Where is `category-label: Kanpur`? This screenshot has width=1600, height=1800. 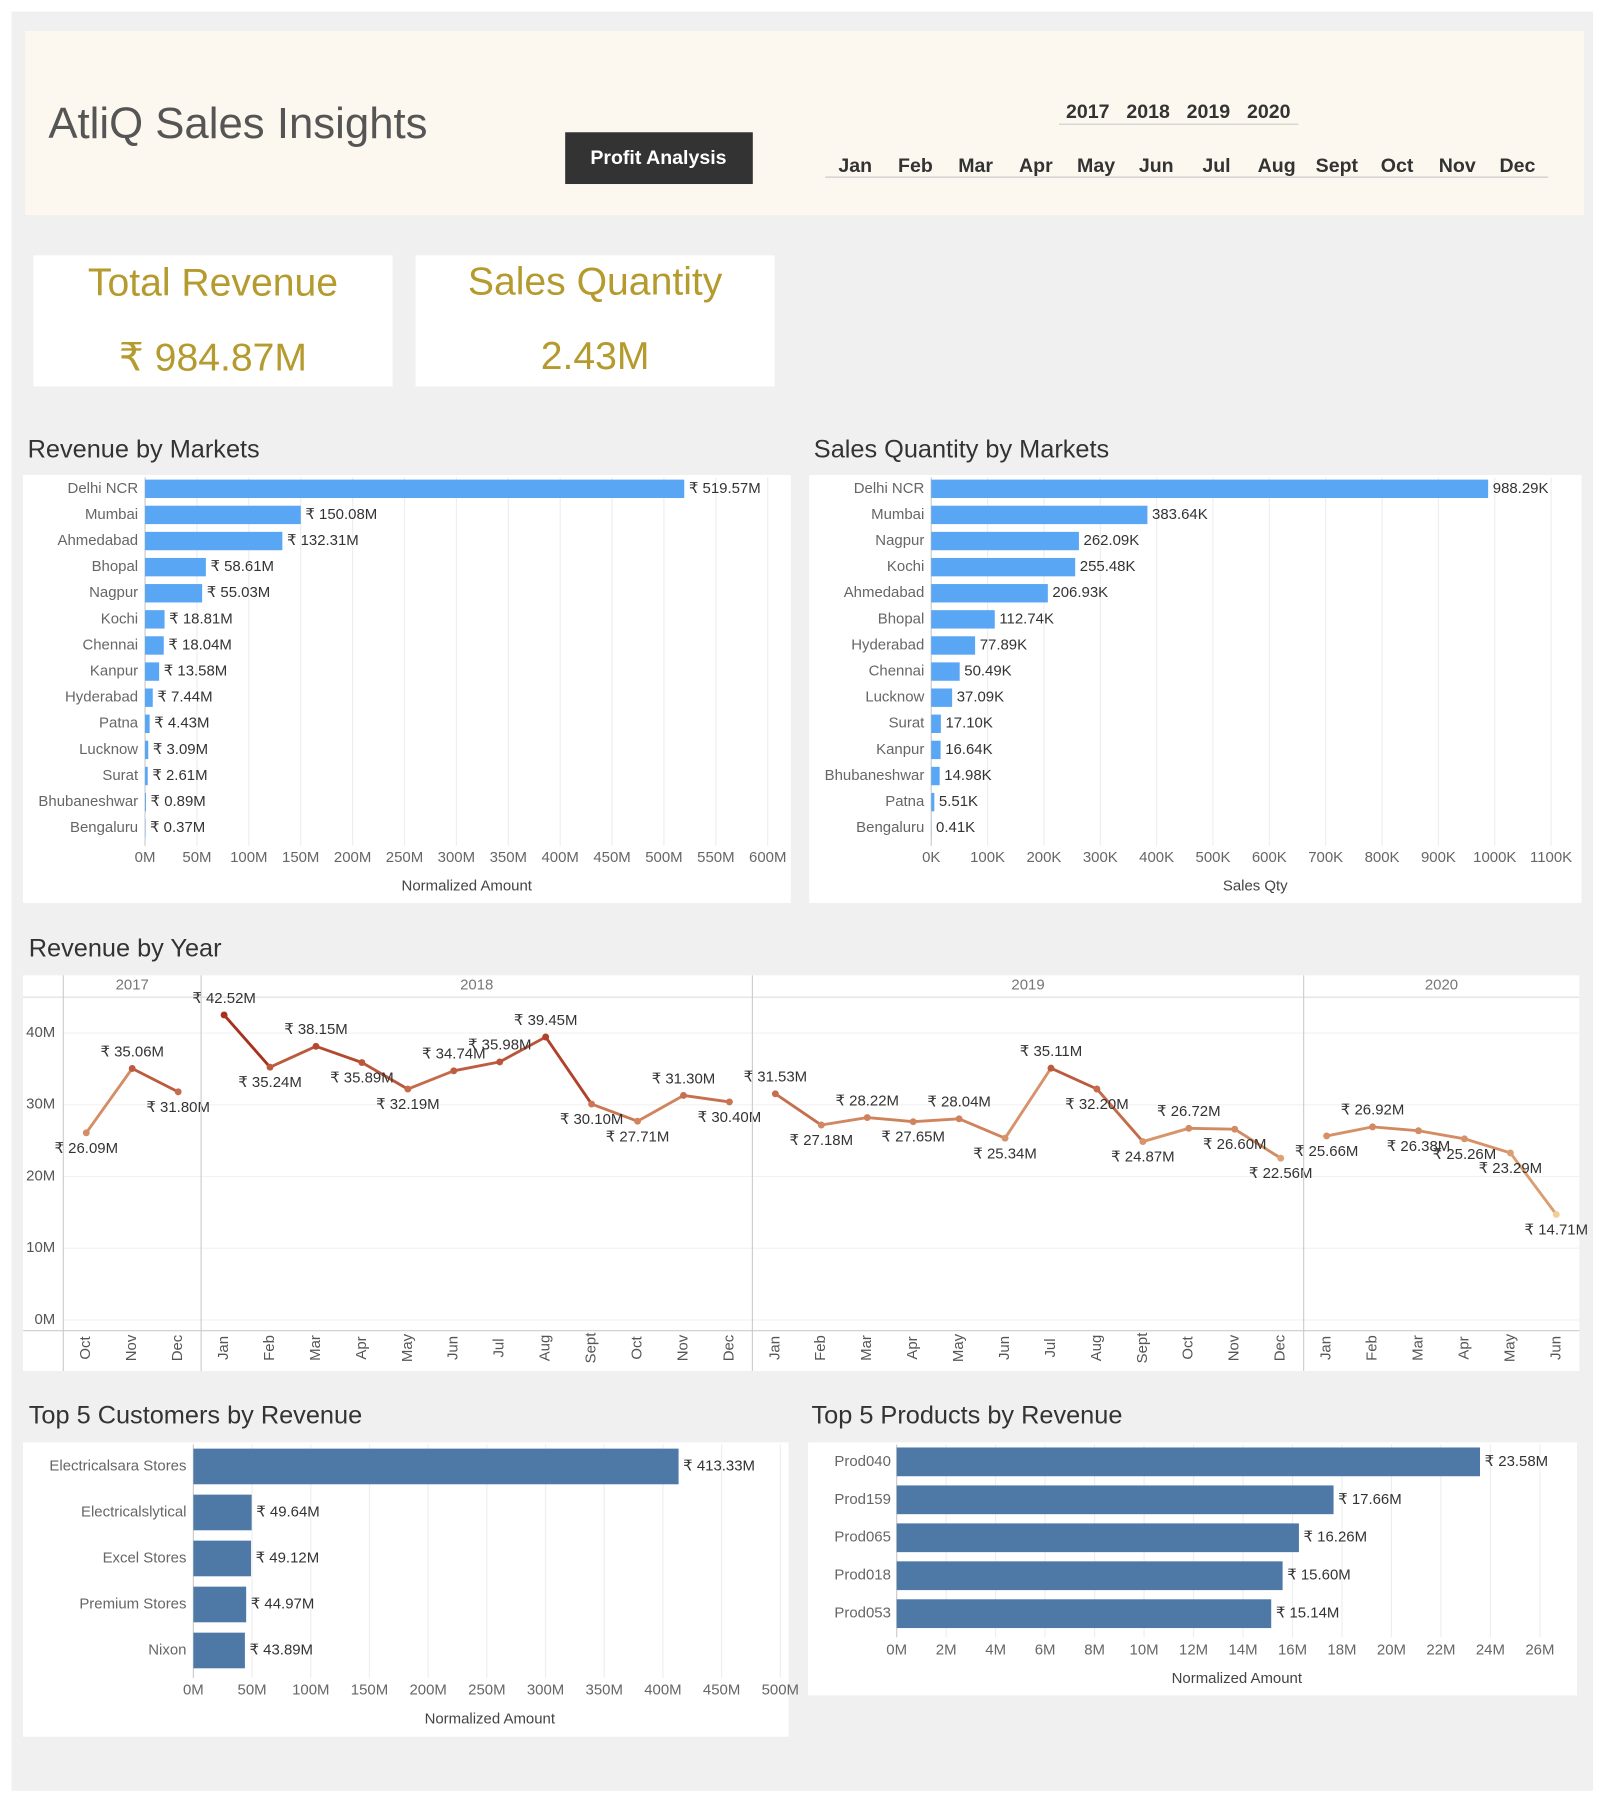
category-label: Kanpur is located at coordinates (114, 671).